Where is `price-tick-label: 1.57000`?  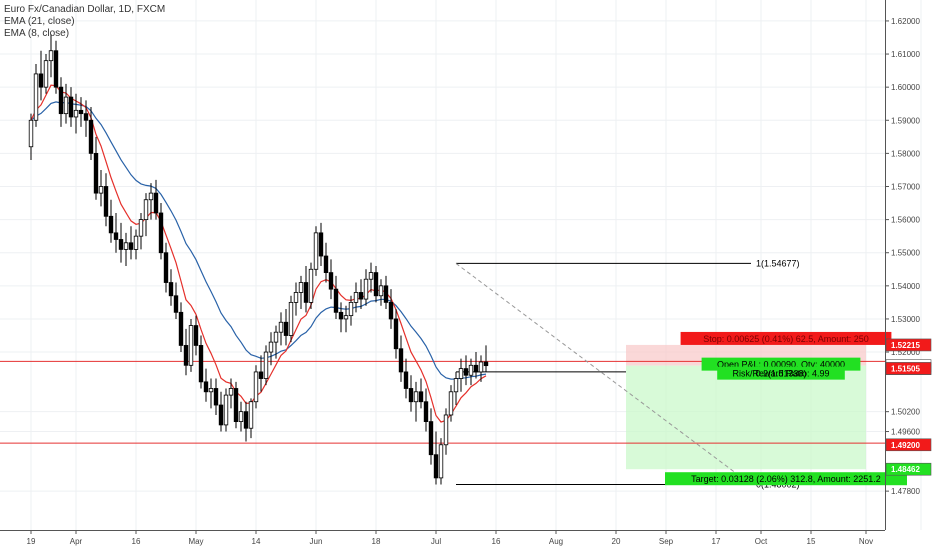
price-tick-label: 1.57000 is located at coordinates (905, 186).